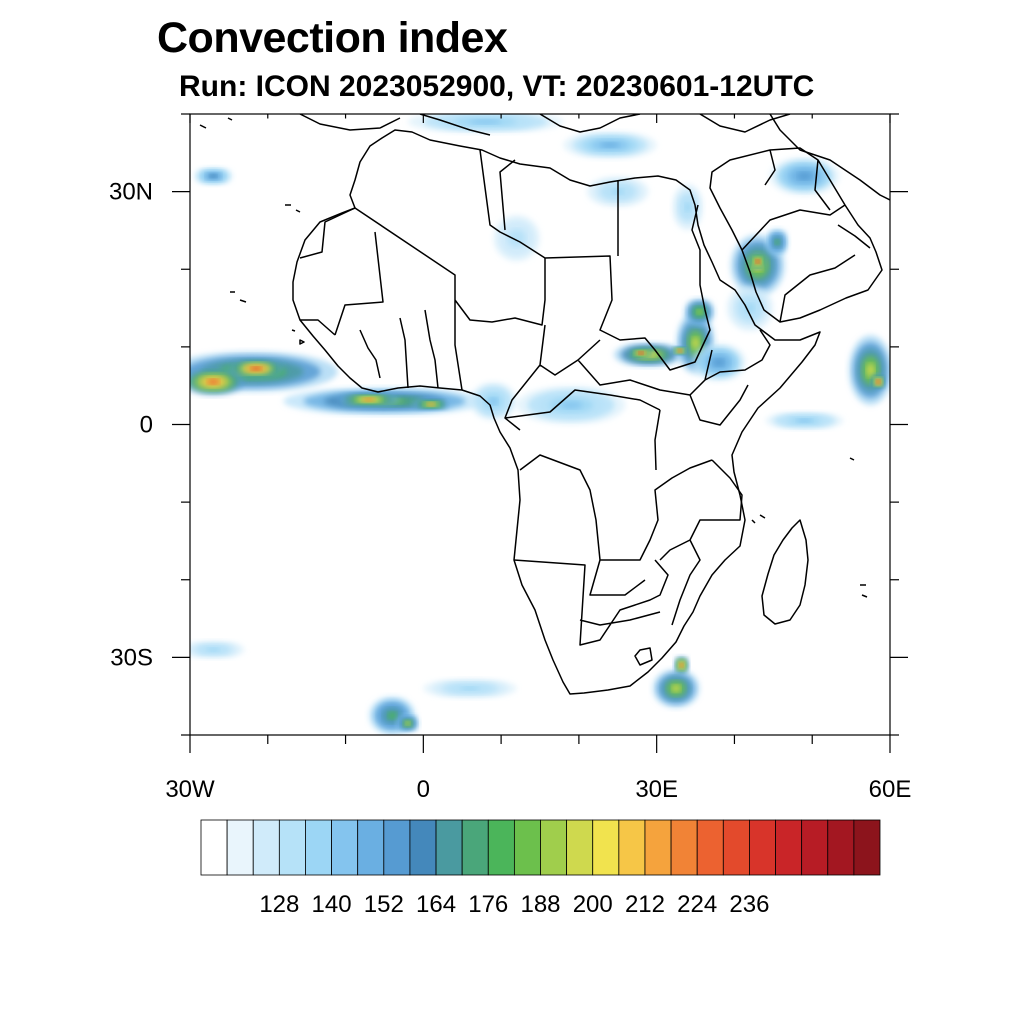 This screenshot has height=1024, width=1024. What do you see at coordinates (423, 789) in the screenshot?
I see `x-tick-label: 0` at bounding box center [423, 789].